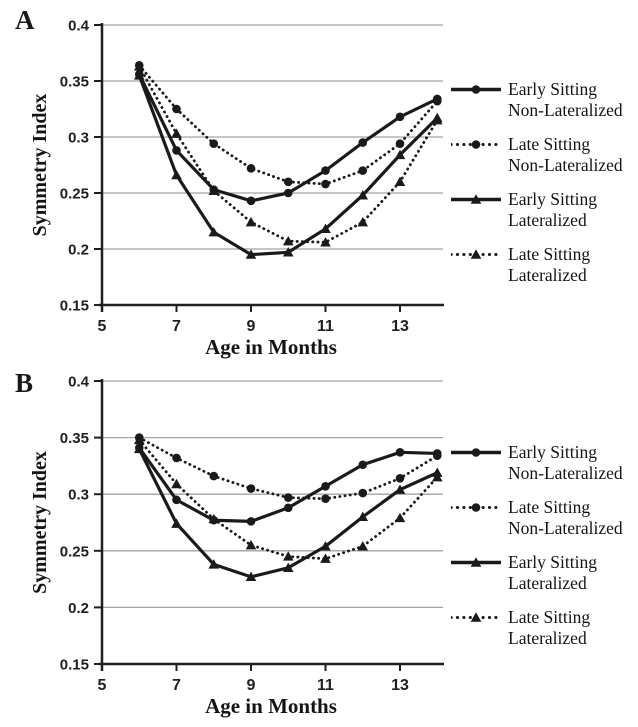  What do you see at coordinates (400, 685) in the screenshot?
I see `x-tick-label: 13` at bounding box center [400, 685].